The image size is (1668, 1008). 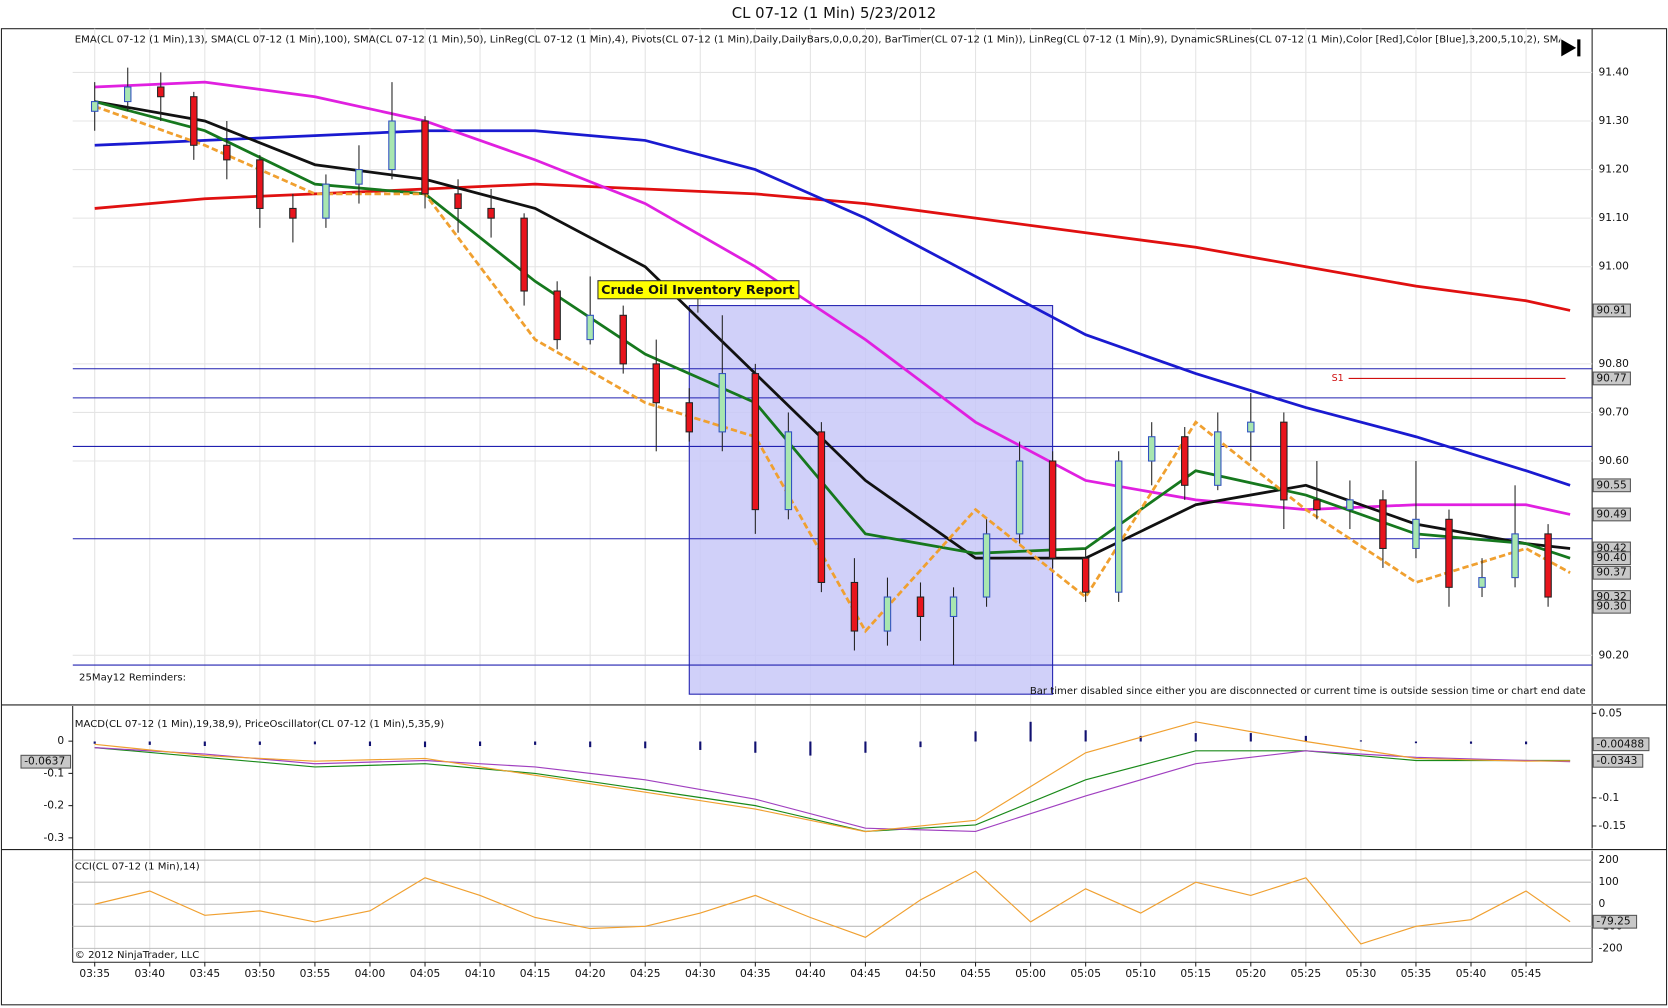 What do you see at coordinates (1611, 547) in the screenshot?
I see `value-box-label: 90.42` at bounding box center [1611, 547].